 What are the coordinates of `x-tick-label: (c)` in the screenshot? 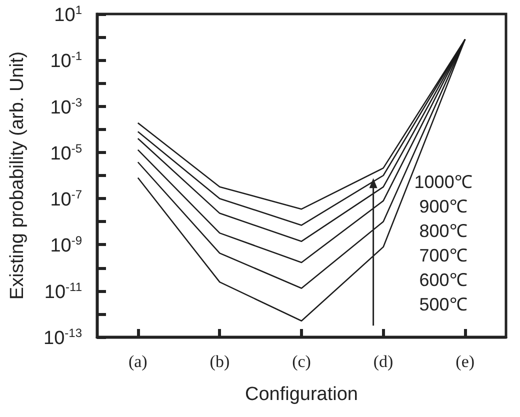 It's located at (301, 361).